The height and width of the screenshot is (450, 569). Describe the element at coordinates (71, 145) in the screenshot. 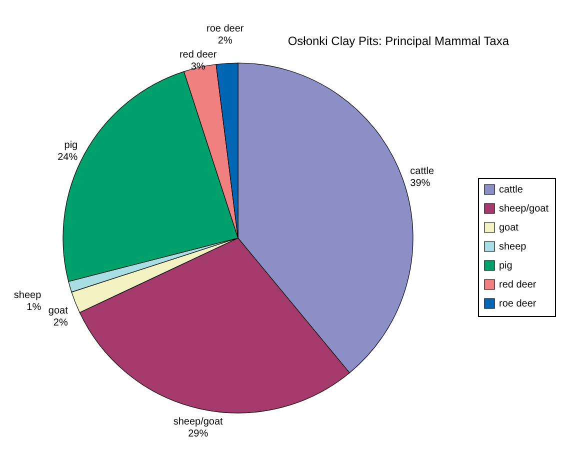

I see `slice-label: pig` at that location.